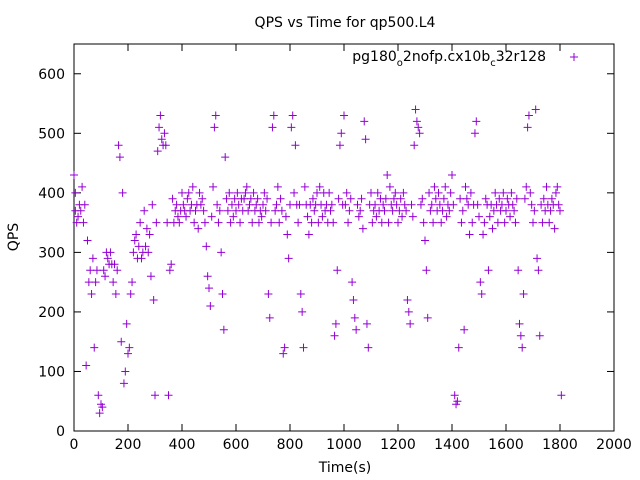 This screenshot has height=480, width=640. Describe the element at coordinates (398, 445) in the screenshot. I see `x-tick-label: 1200` at that location.